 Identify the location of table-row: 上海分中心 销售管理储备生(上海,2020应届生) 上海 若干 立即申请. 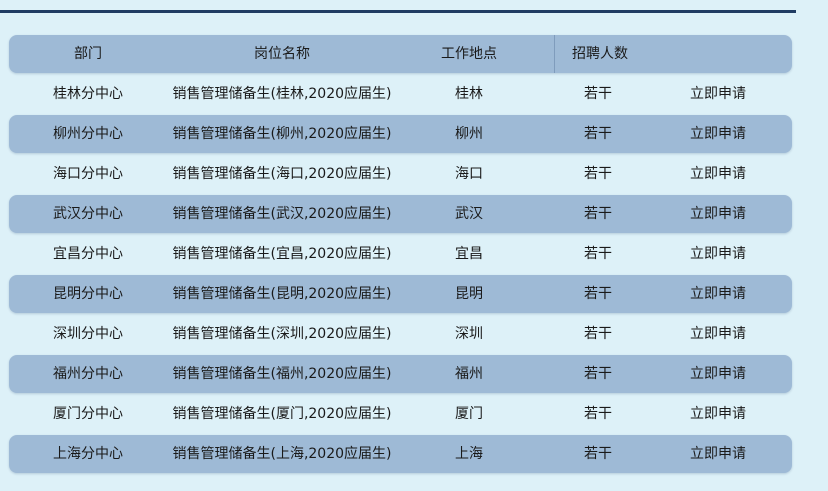
(400, 454).